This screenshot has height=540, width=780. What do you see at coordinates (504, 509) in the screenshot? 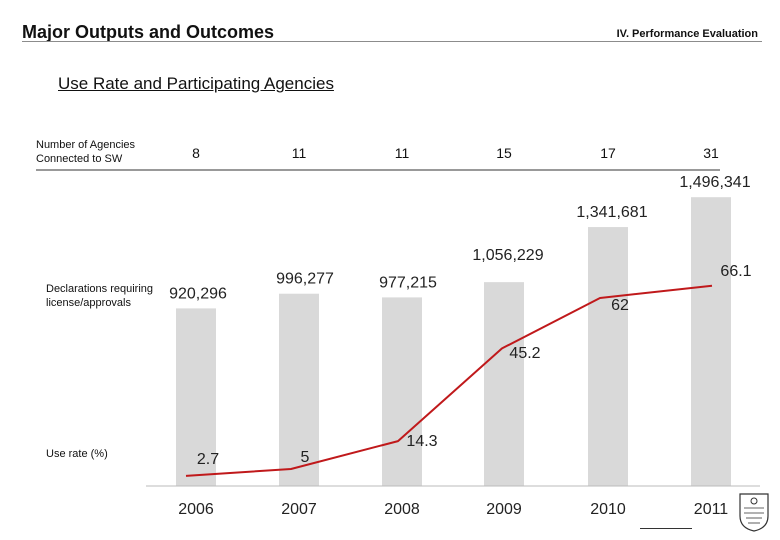
I see `x-tick-label-2009: 2009` at bounding box center [504, 509].